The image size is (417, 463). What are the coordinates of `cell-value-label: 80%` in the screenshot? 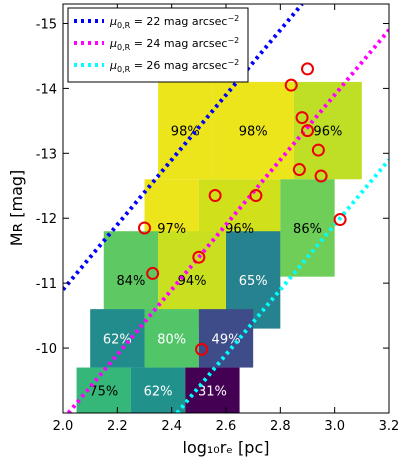 It's located at (171, 339).